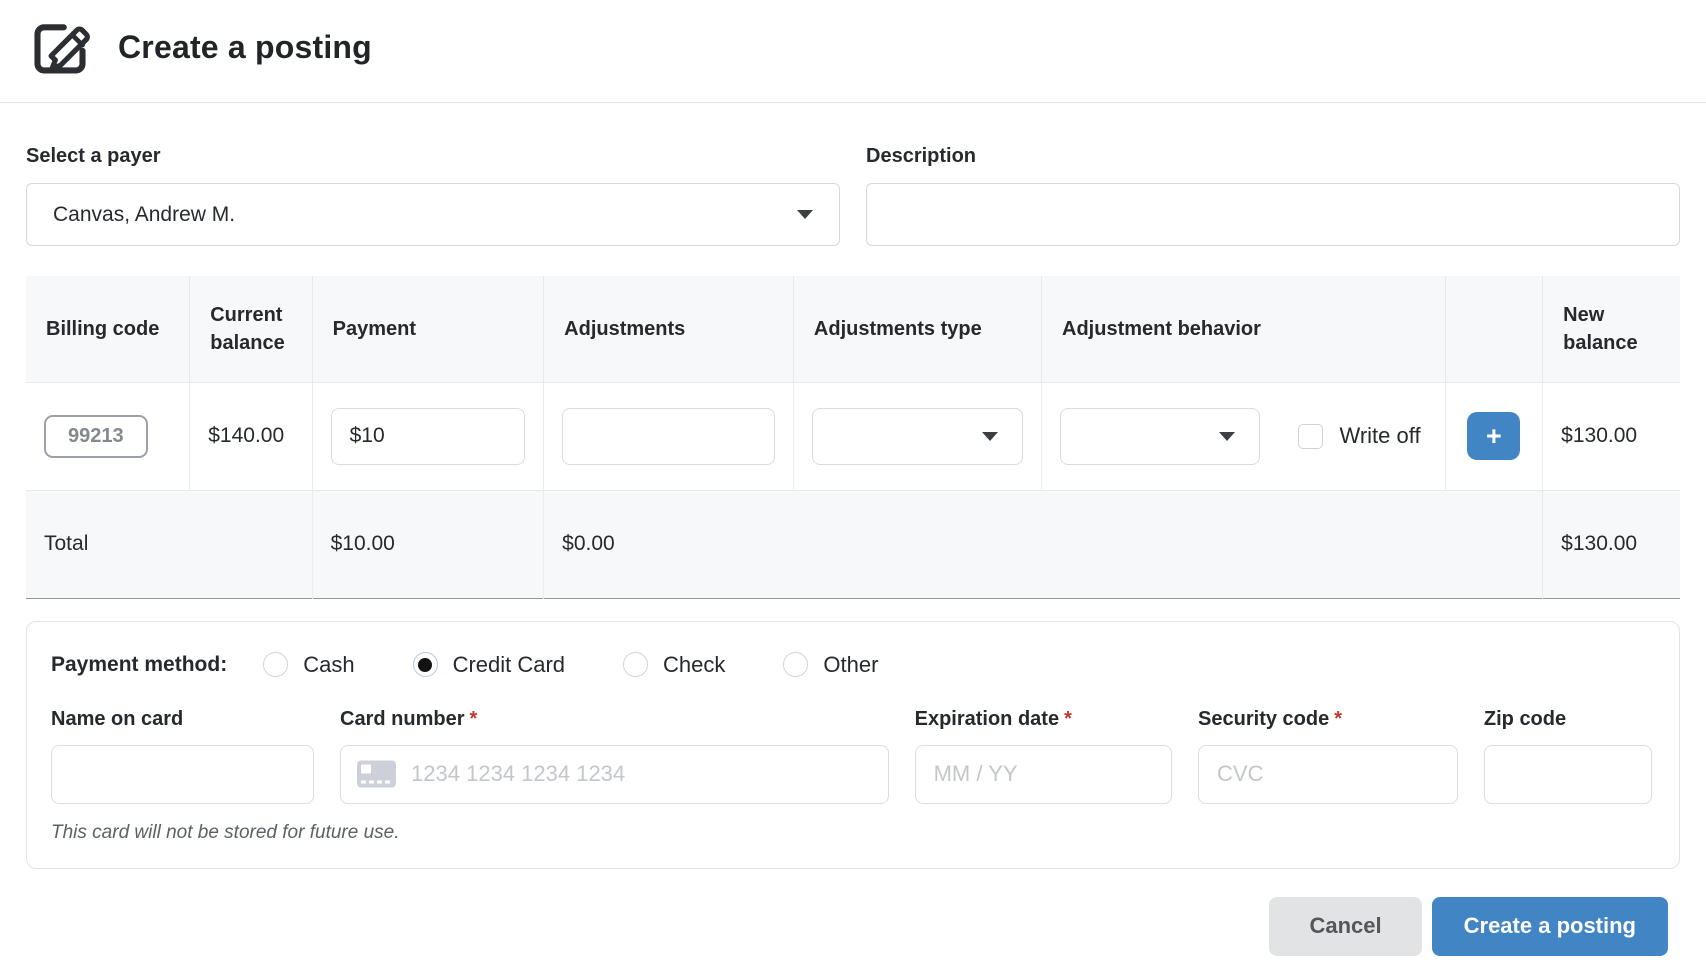 This screenshot has width=1706, height=970. I want to click on page-header: Create a posting, so click(853, 51).